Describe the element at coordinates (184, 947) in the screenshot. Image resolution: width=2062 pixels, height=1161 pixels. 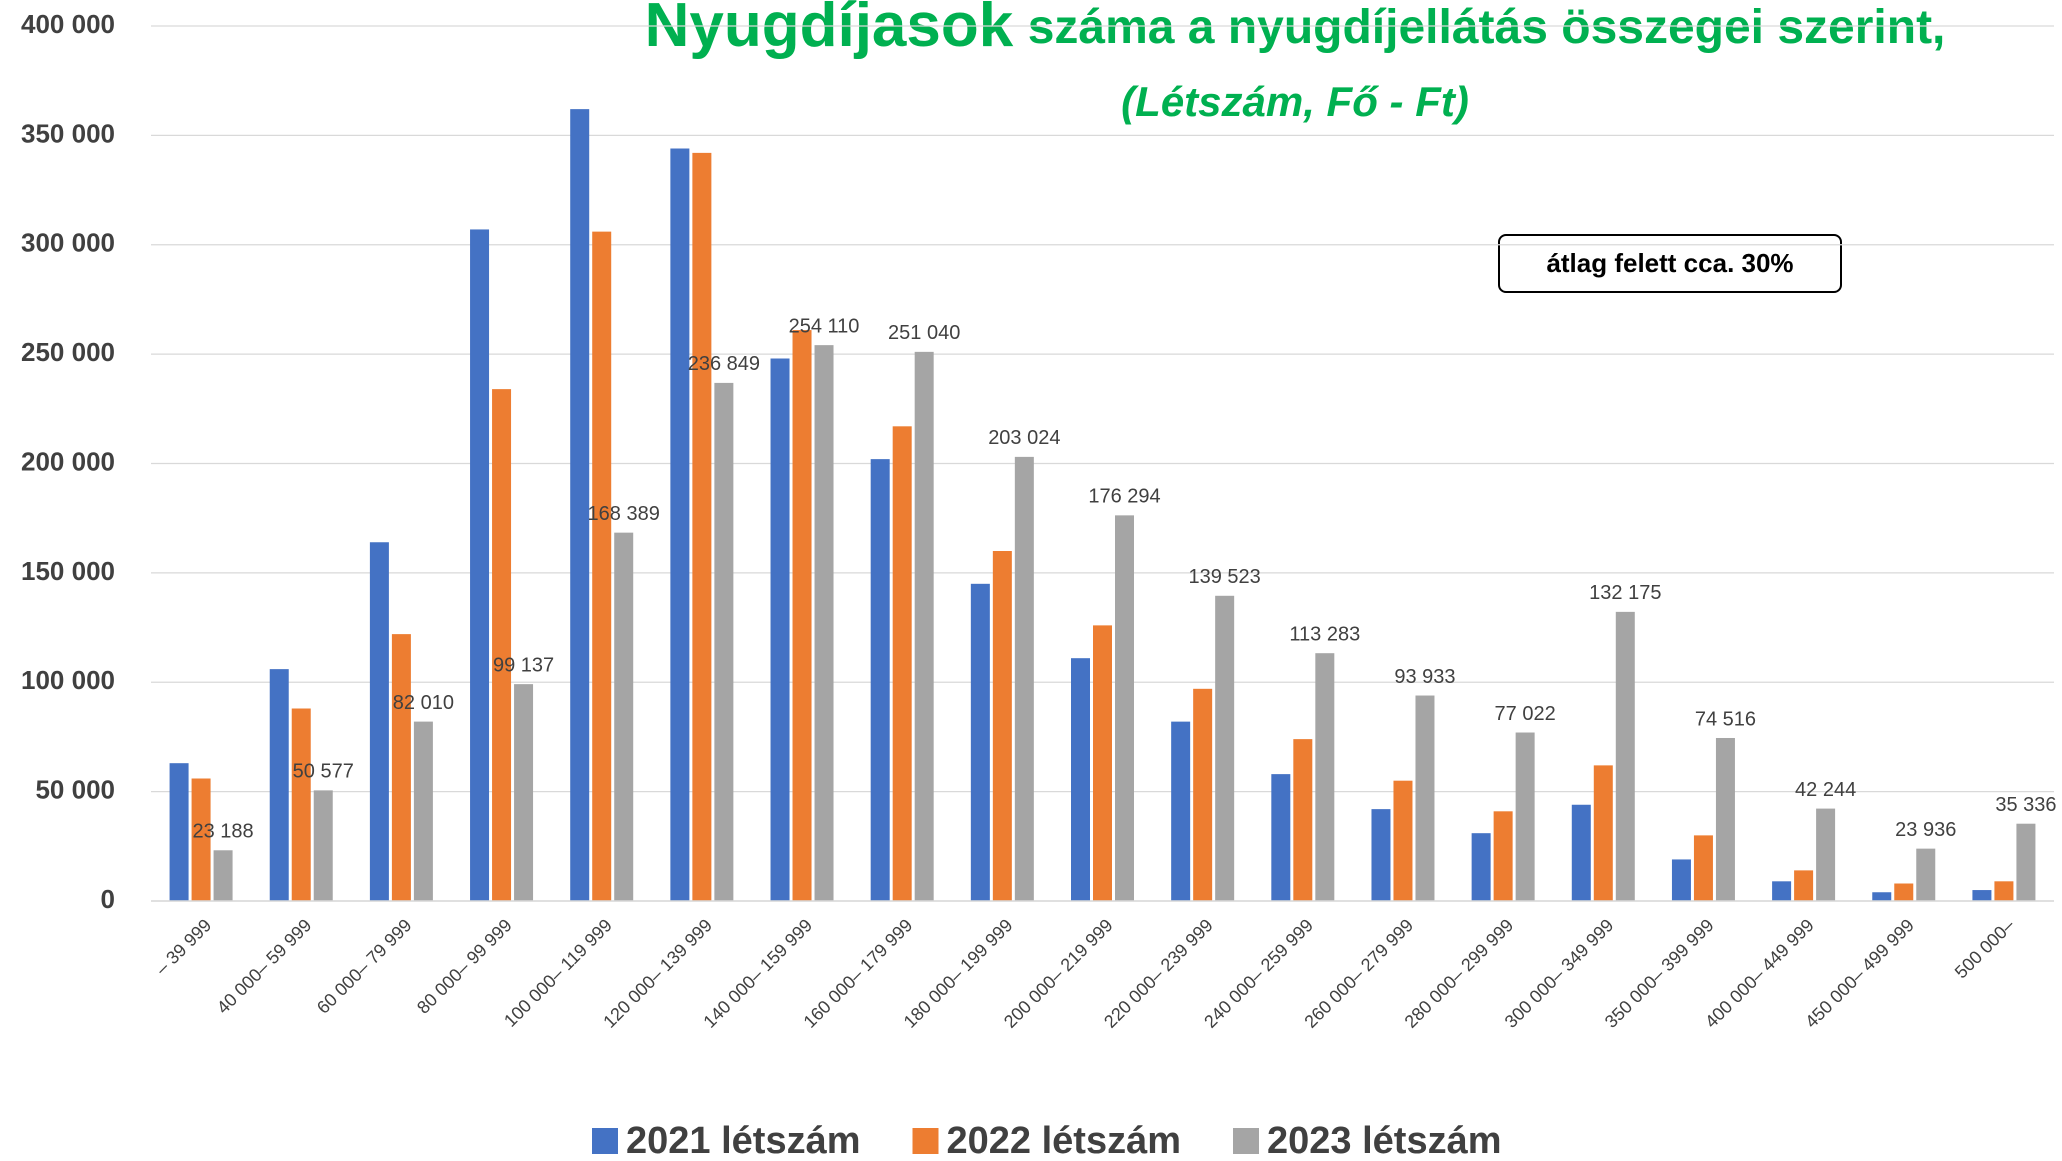
I see `x-tick-label: – 39 999` at that location.